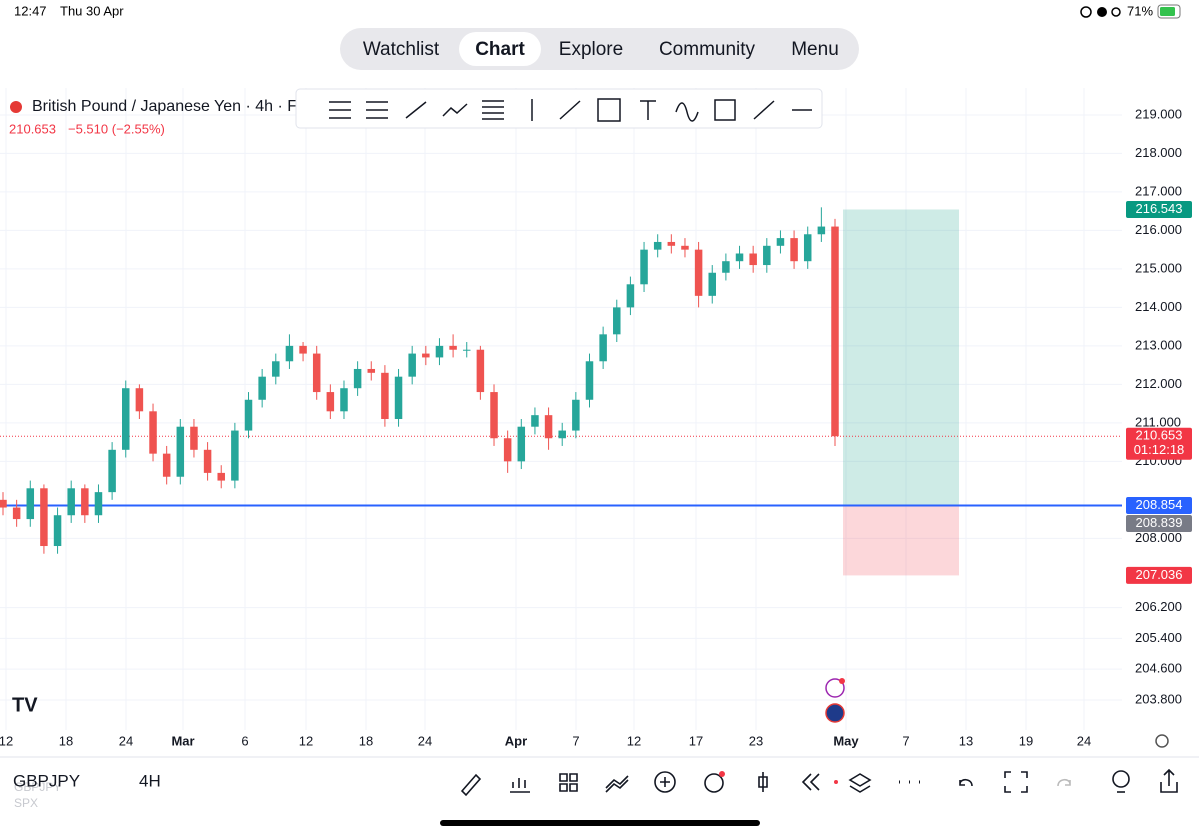 Image resolution: width=1199 pixels, height=834 pixels. What do you see at coordinates (665, 782) in the screenshot?
I see `add-button` at bounding box center [665, 782].